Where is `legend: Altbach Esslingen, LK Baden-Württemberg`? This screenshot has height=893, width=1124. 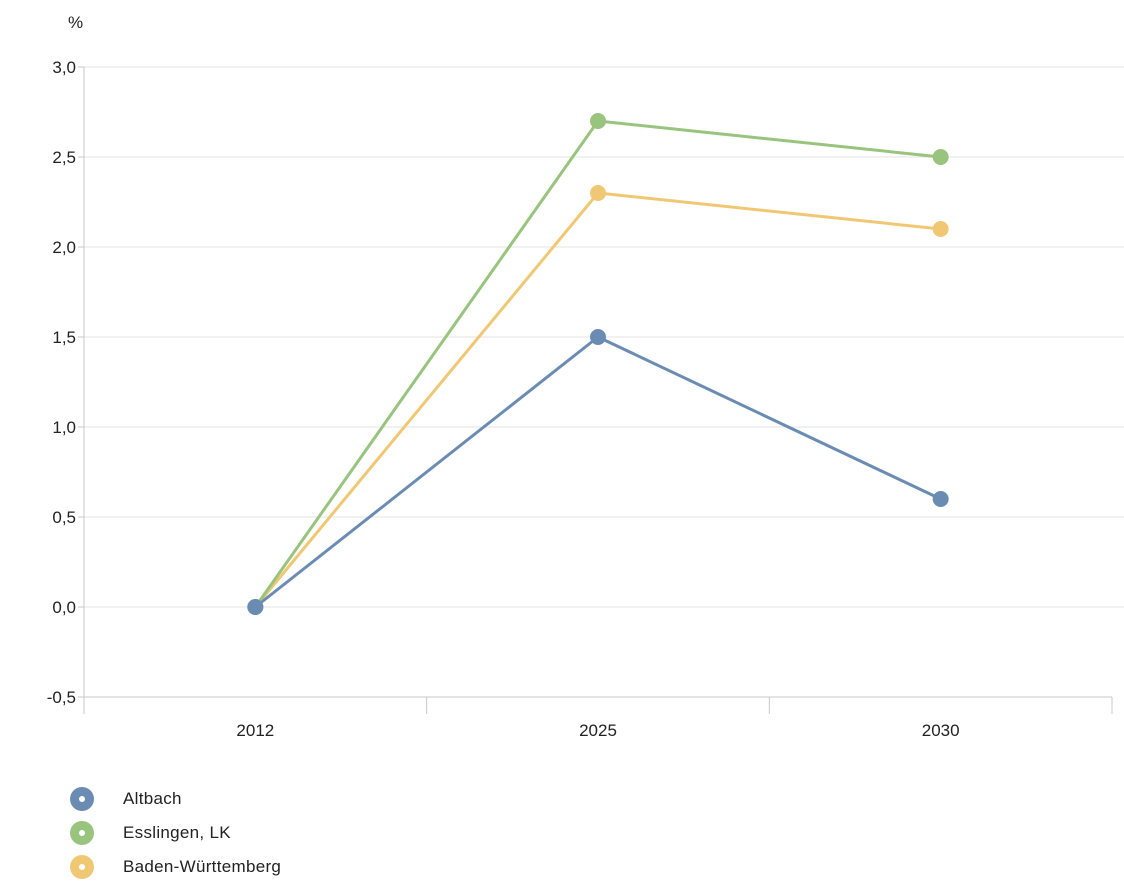 legend: Altbach Esslingen, LK Baden-Württemberg is located at coordinates (174, 833).